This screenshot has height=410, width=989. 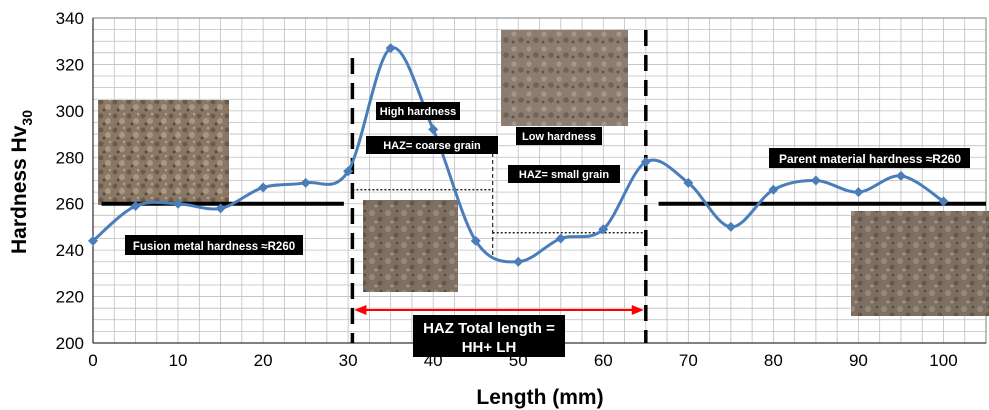 I want to click on label-haz-total-length: HAZ Total length = HH+ LH, so click(x=489, y=336).